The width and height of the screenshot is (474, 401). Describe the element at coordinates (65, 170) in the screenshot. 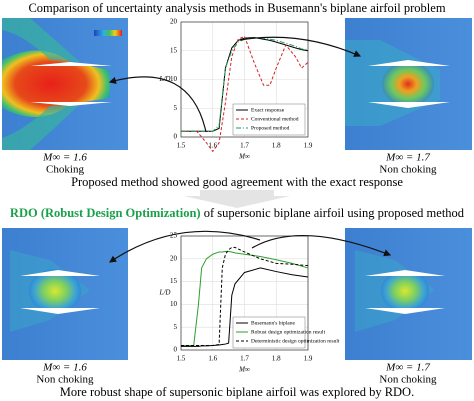

I see `flow-state: Choking` at that location.